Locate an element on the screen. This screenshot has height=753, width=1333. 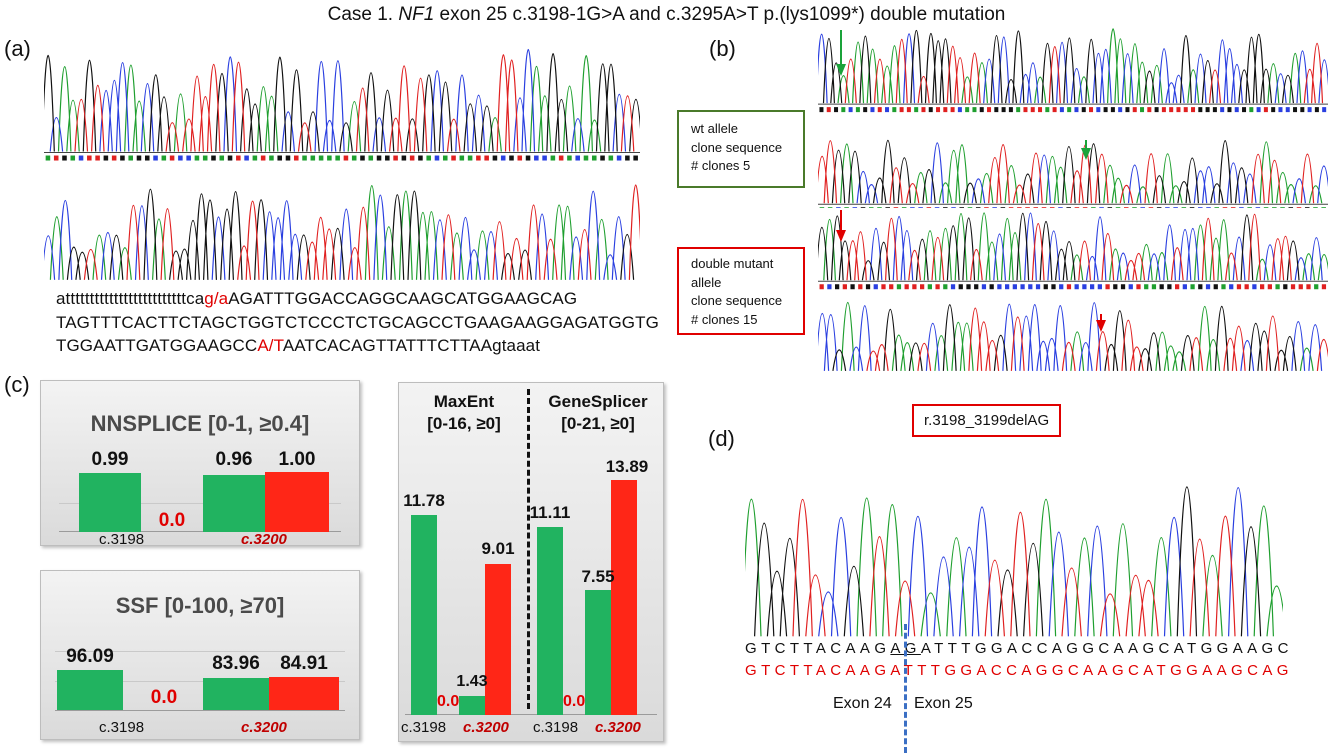
chromatogram-b1 is located at coordinates (1073, 70).